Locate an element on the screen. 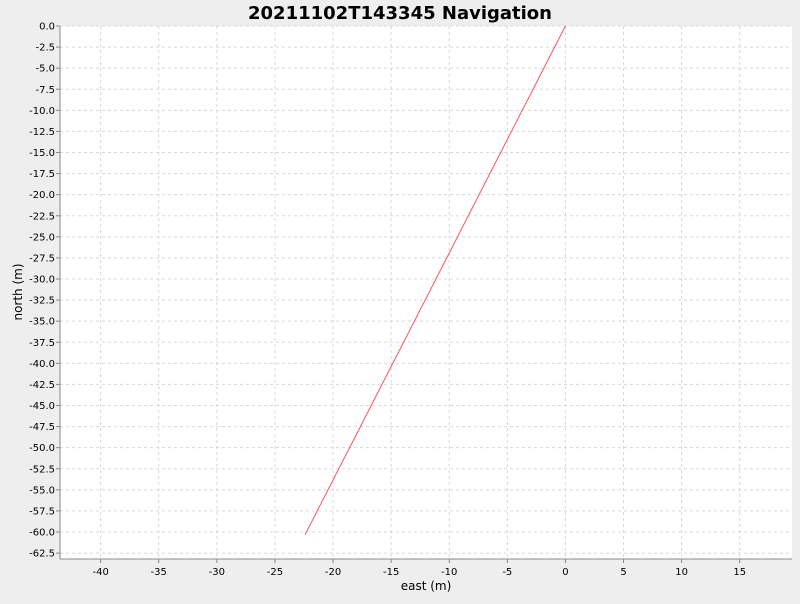 The height and width of the screenshot is (604, 800). y-tick-label: -50.0 is located at coordinates (42, 448).